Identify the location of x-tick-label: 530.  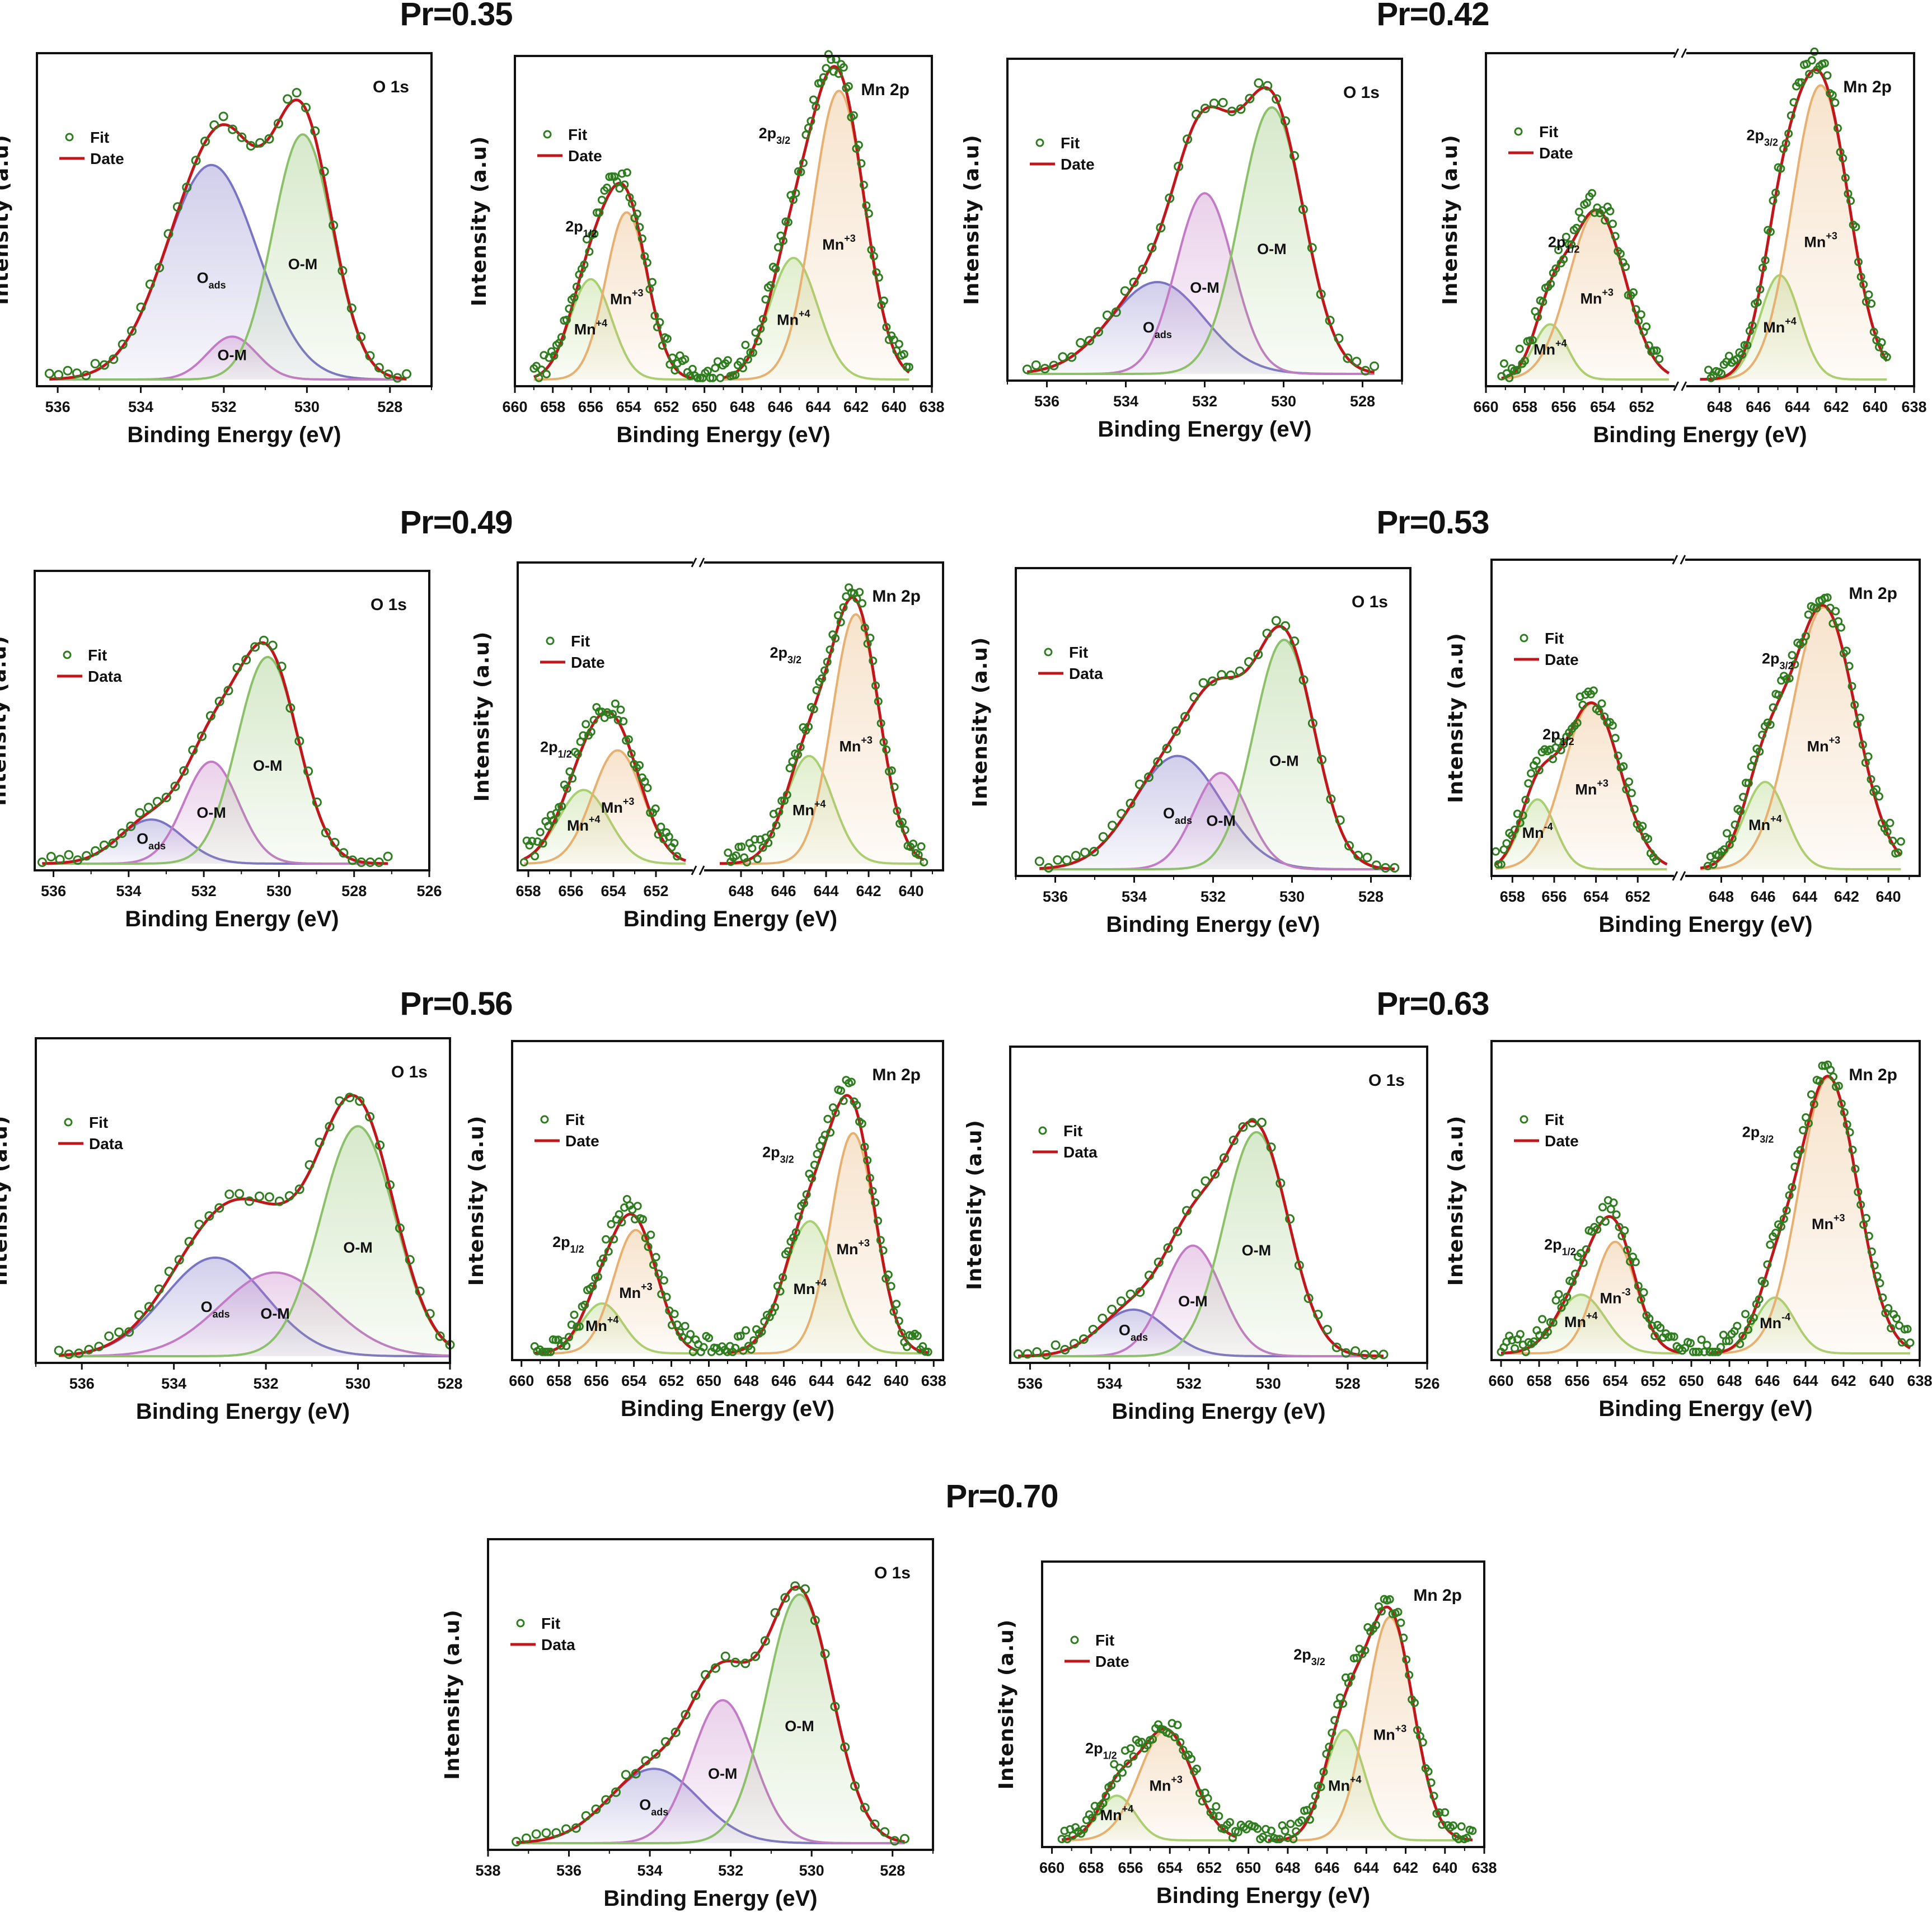
(307, 407).